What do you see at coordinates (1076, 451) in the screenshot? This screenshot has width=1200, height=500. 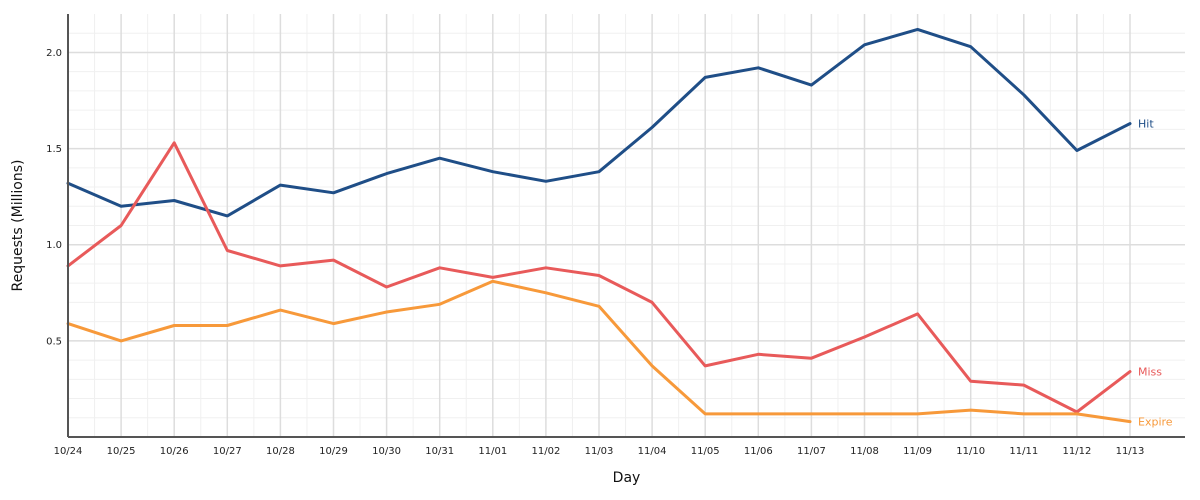 I see `x-tick-label: 11/12` at bounding box center [1076, 451].